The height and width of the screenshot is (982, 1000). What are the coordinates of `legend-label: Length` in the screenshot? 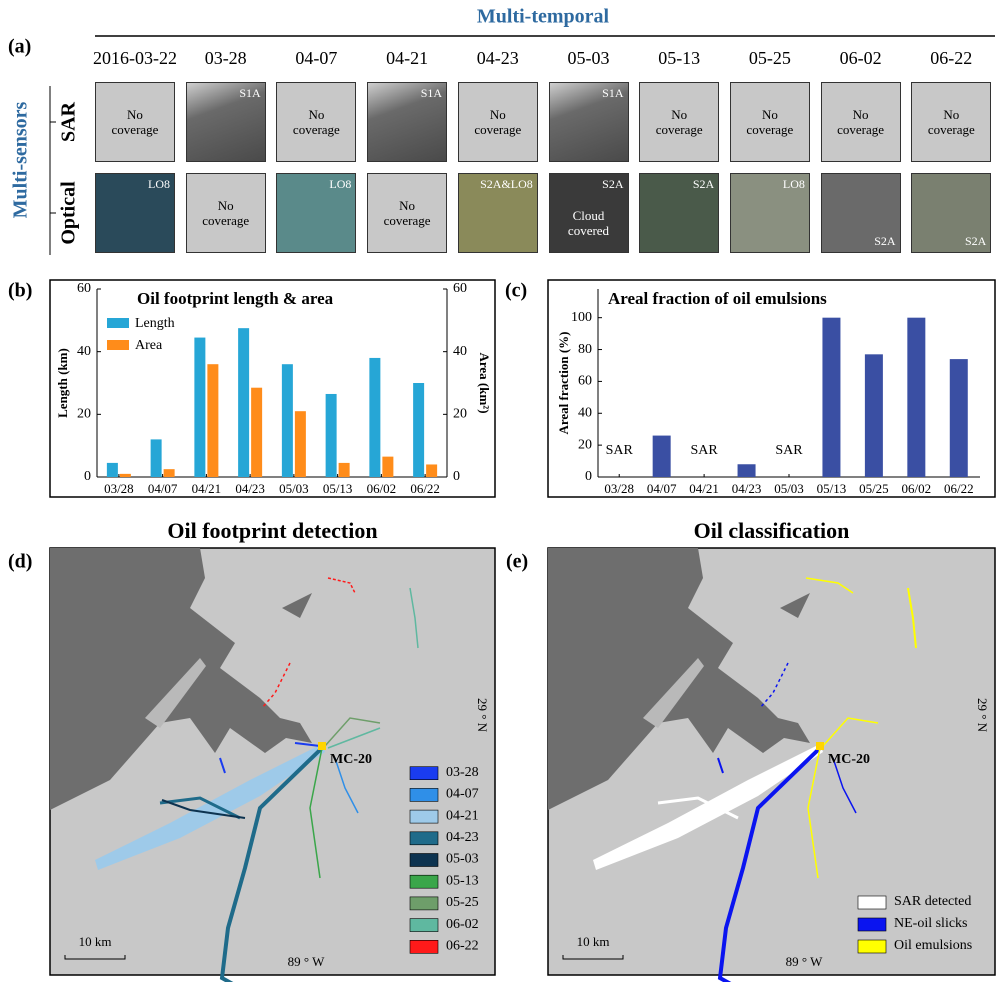 It's located at (155, 323).